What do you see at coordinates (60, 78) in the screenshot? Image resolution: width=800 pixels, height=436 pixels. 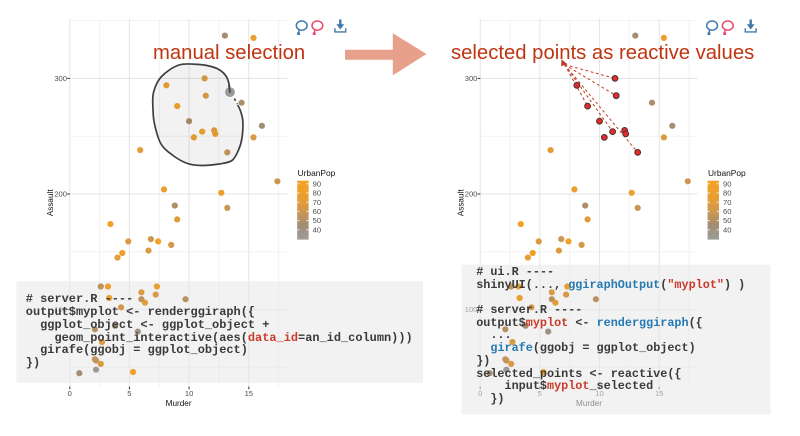 I see `svg-text: 300` at bounding box center [60, 78].